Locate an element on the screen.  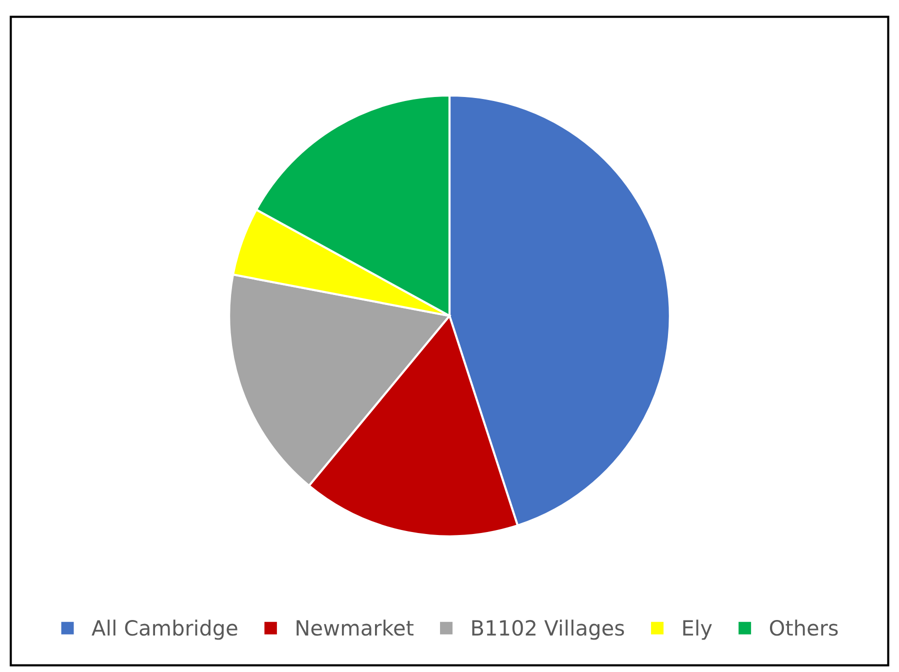
legend-label: B1102 Villages is located at coordinates (548, 630).